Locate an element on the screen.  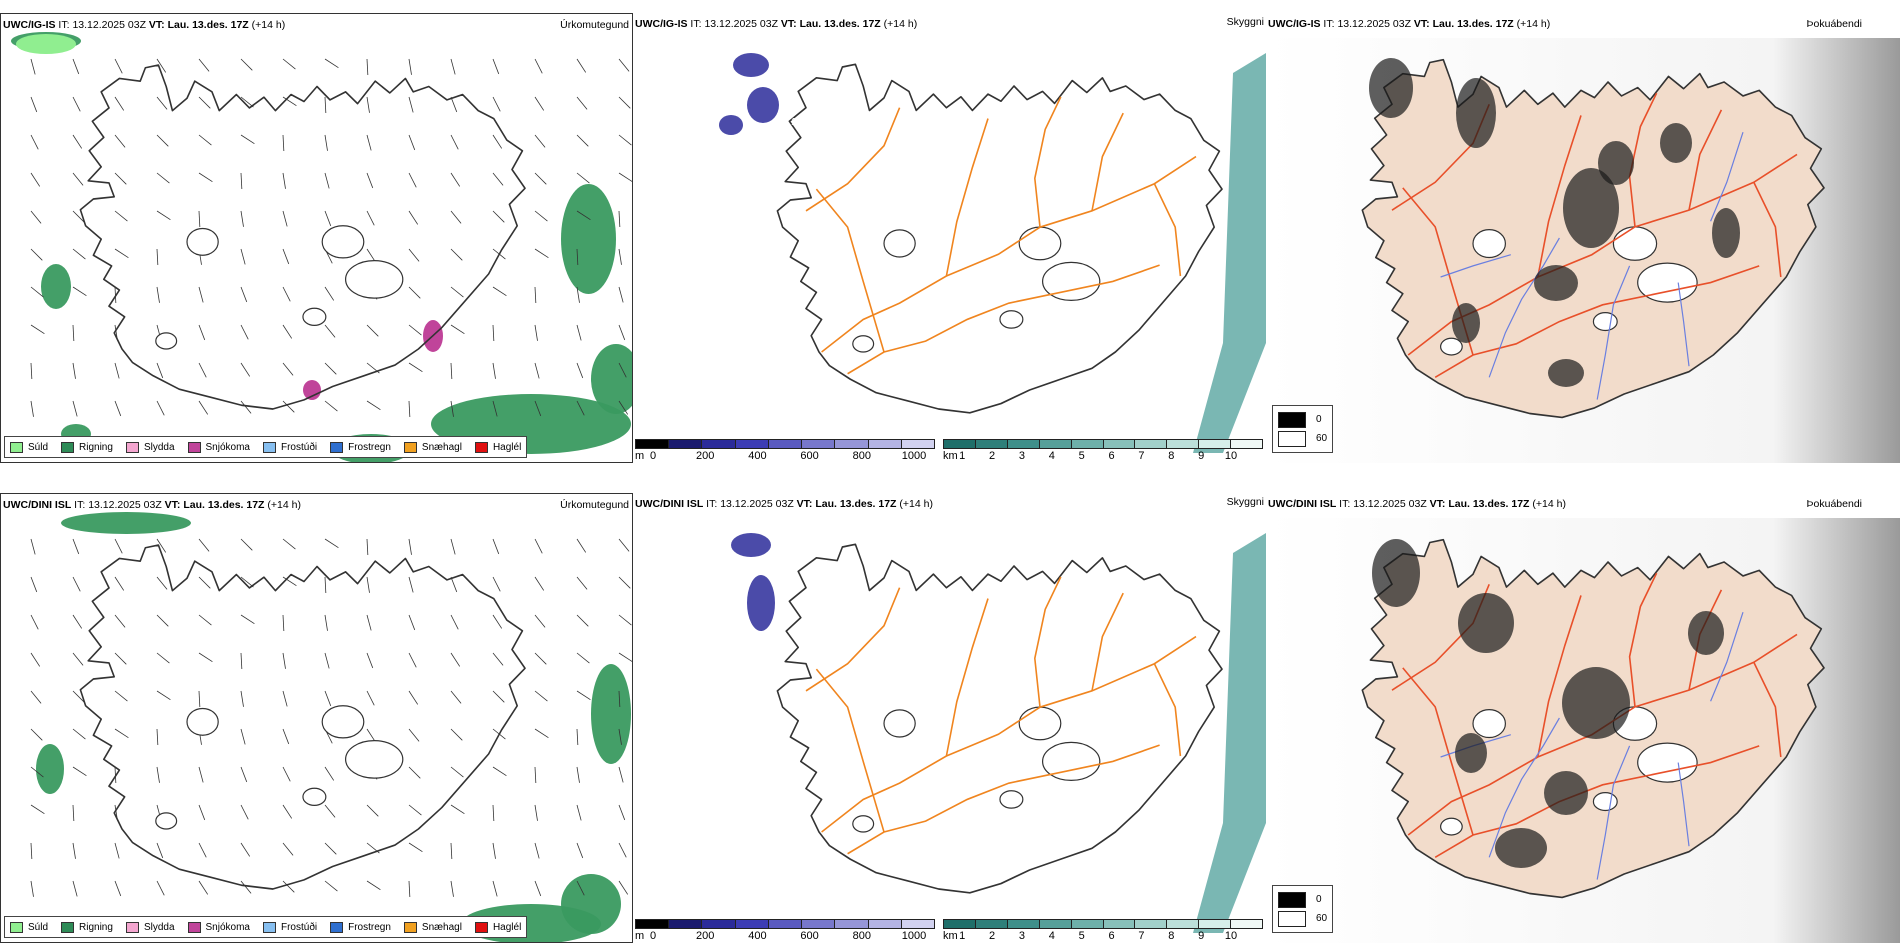
fog-legend-row: 60 is located at coordinates (1302, 918).